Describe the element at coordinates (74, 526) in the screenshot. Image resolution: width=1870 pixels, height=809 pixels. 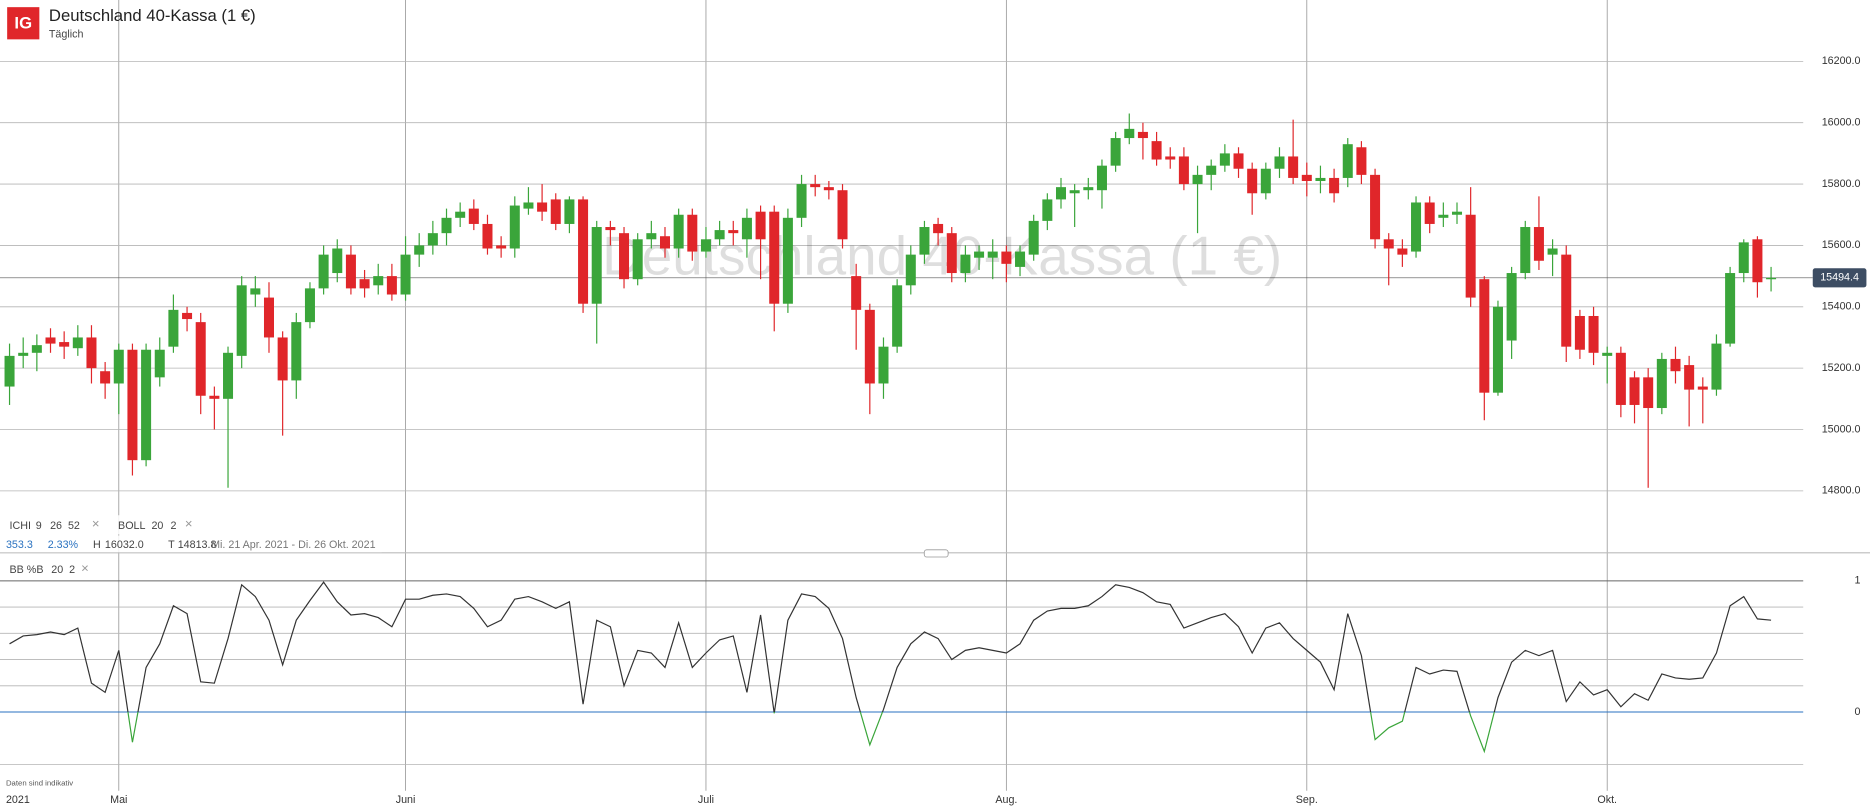
I see `indicator-param: 52` at that location.